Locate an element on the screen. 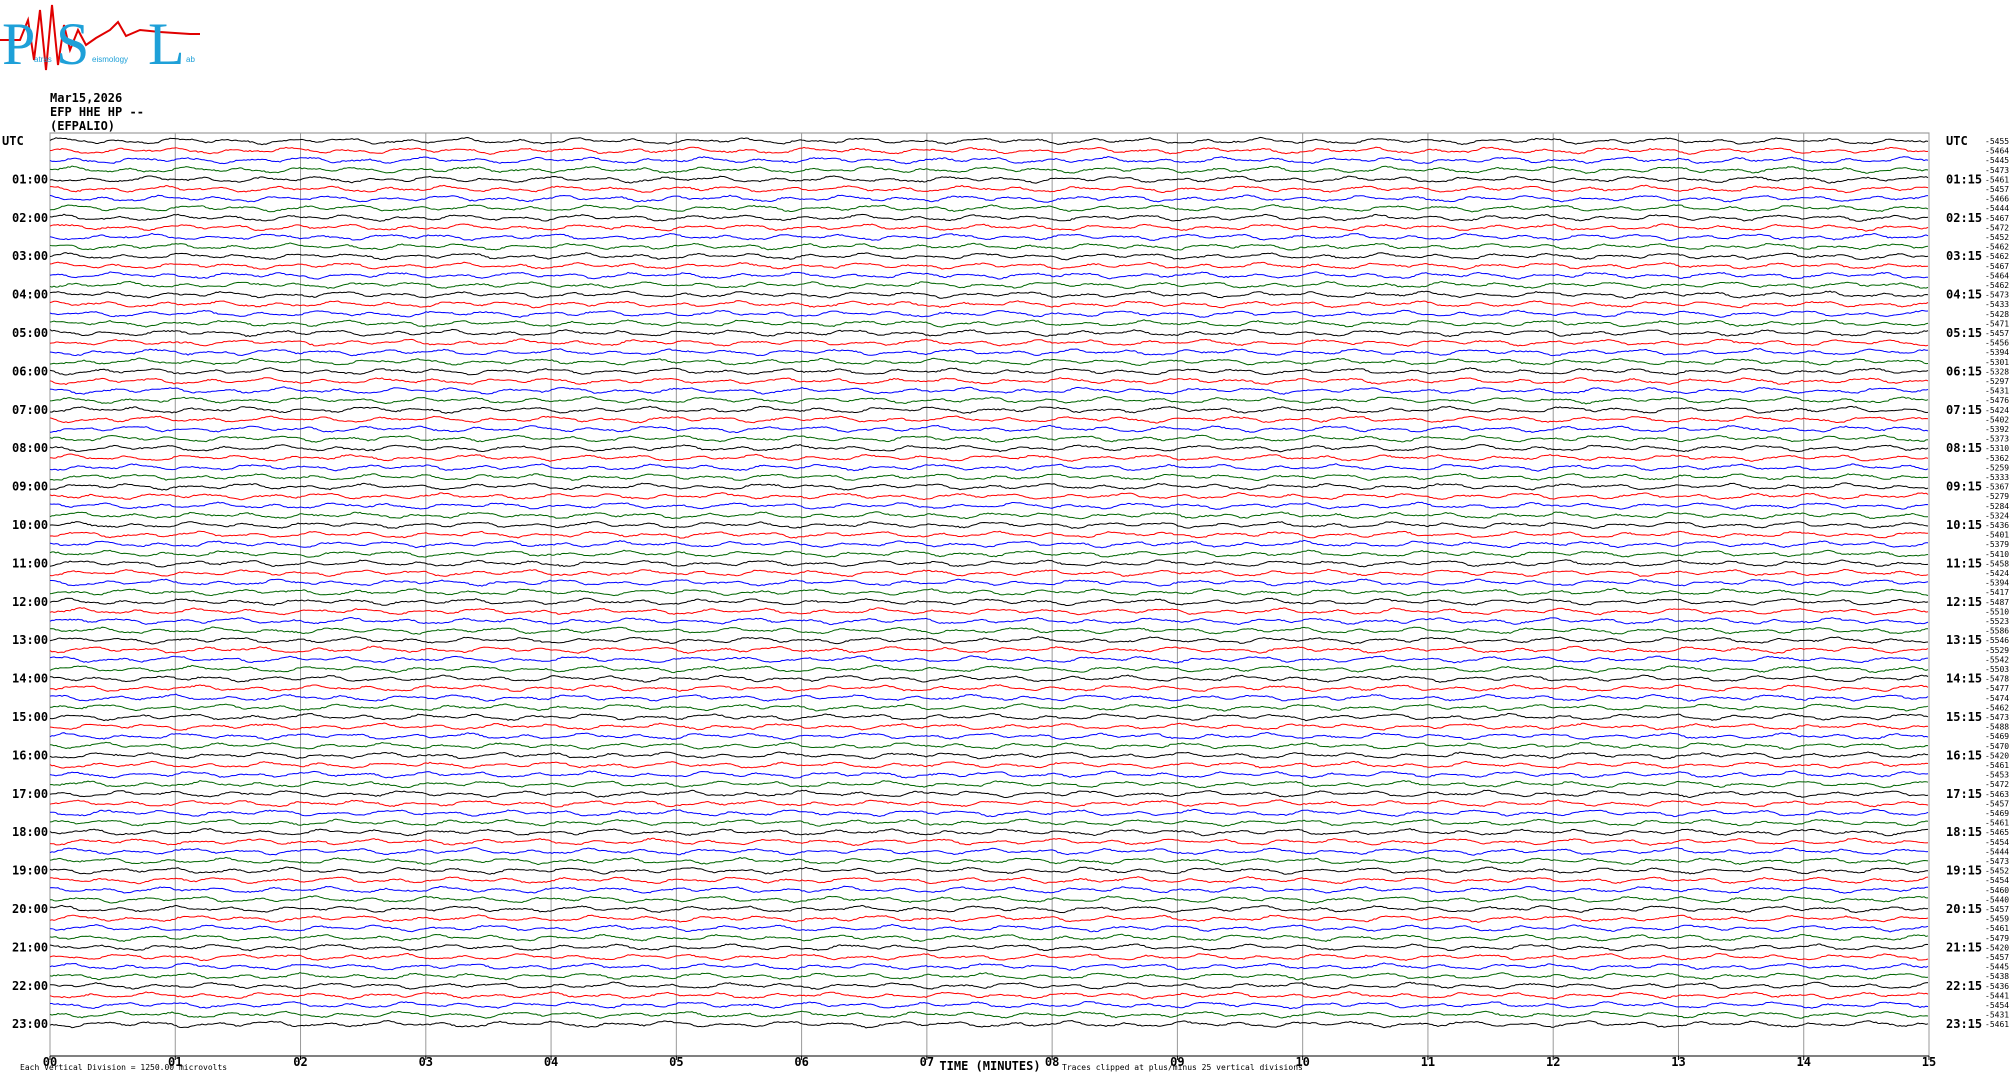  trace-offset: -5433 is located at coordinates (1997, 304).